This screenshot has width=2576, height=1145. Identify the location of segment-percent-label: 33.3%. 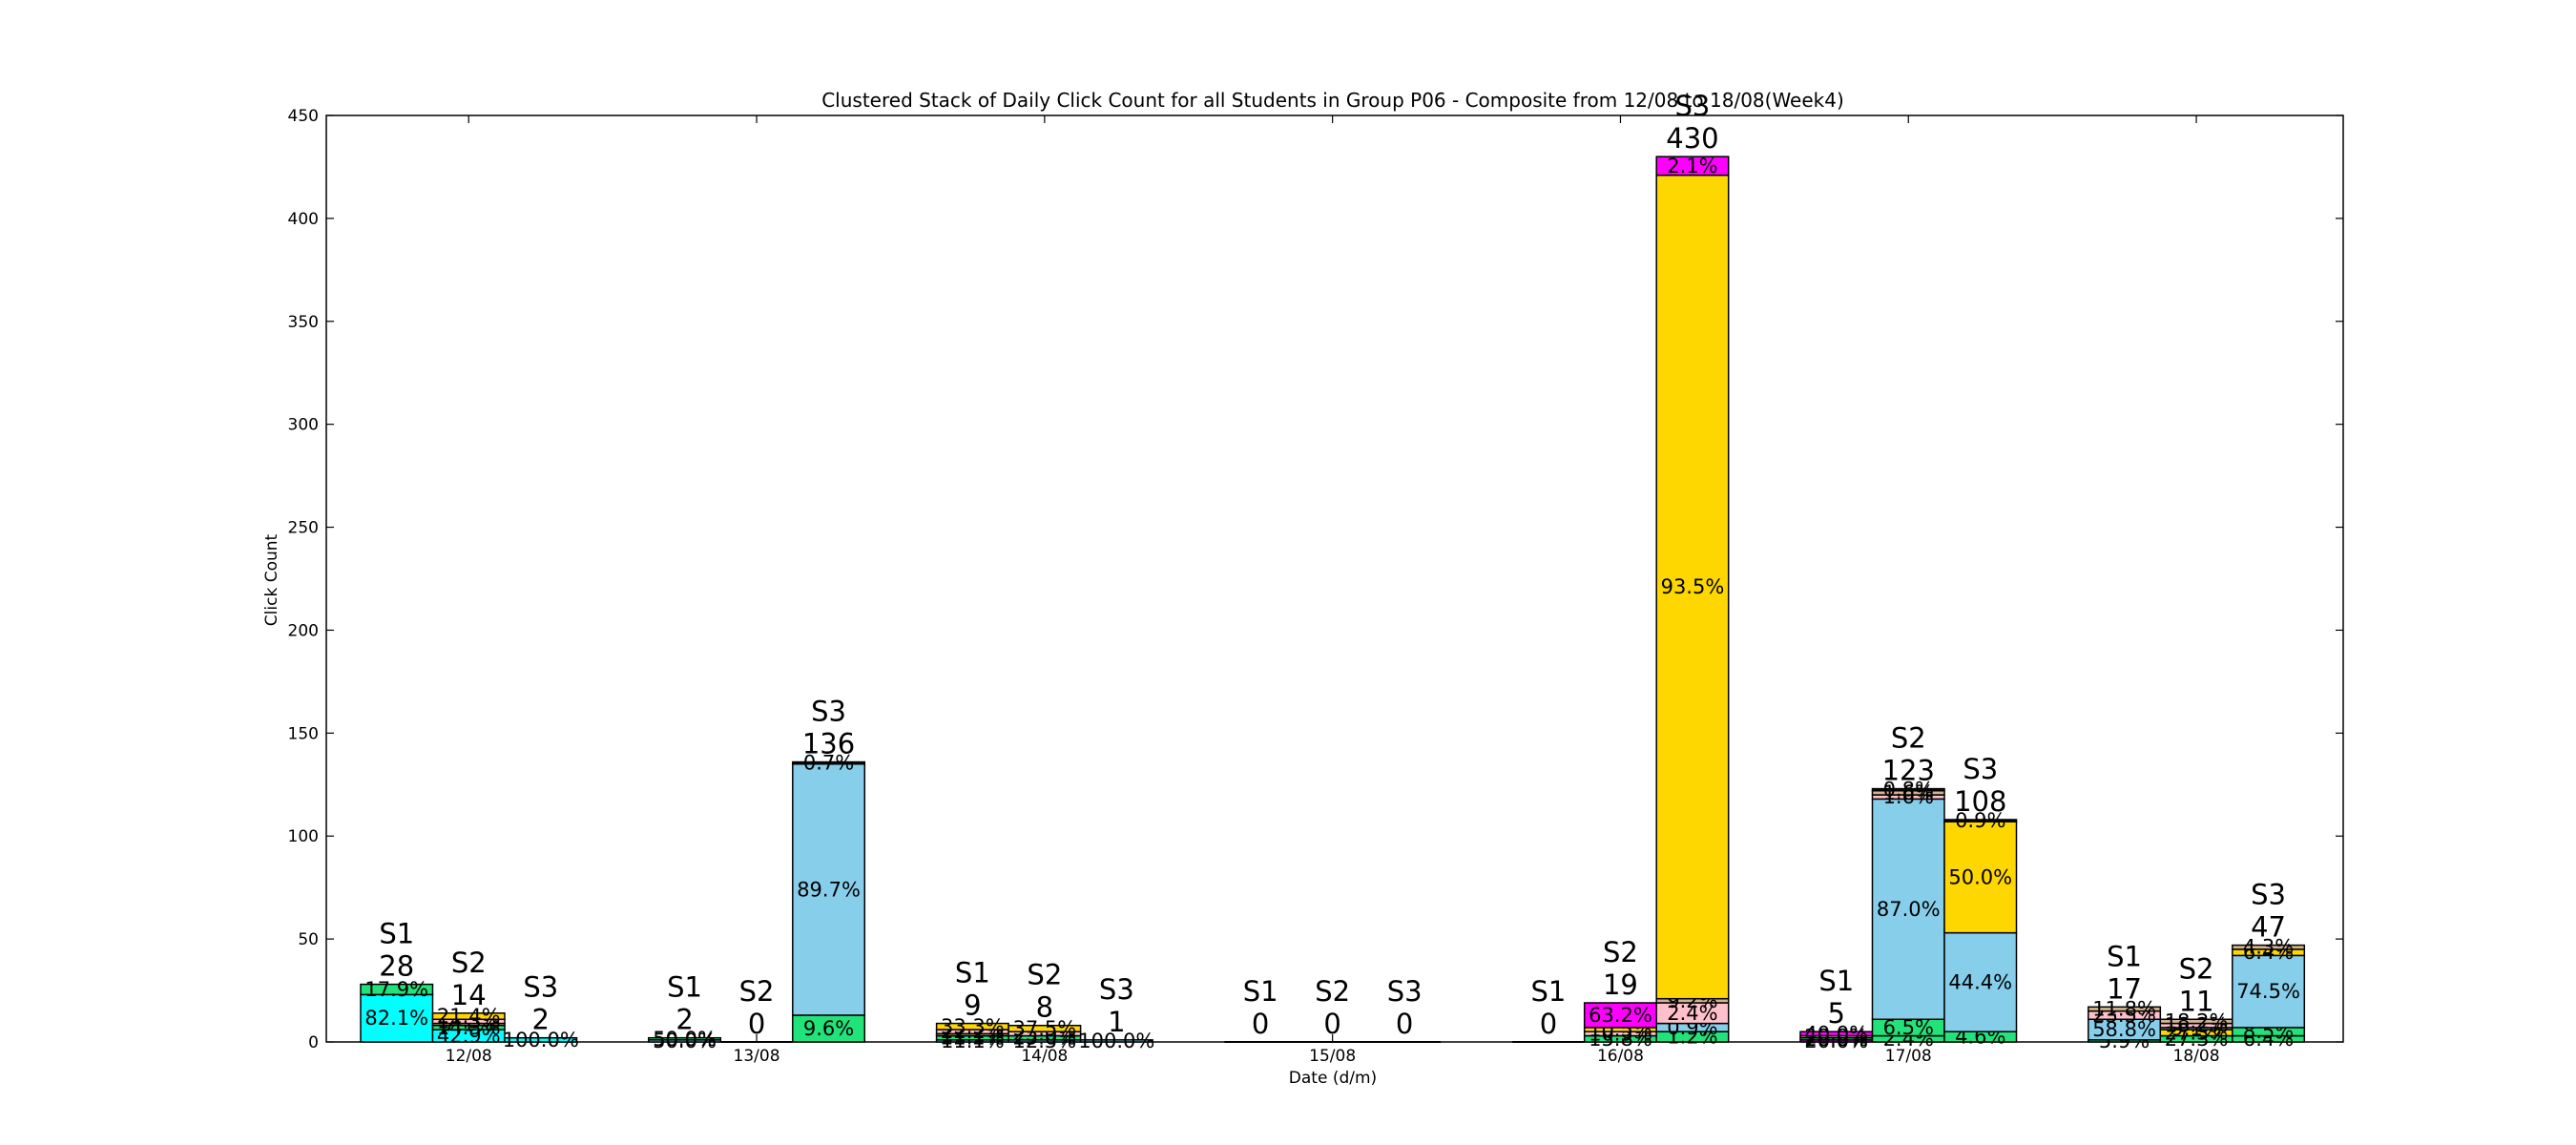
(973, 1026).